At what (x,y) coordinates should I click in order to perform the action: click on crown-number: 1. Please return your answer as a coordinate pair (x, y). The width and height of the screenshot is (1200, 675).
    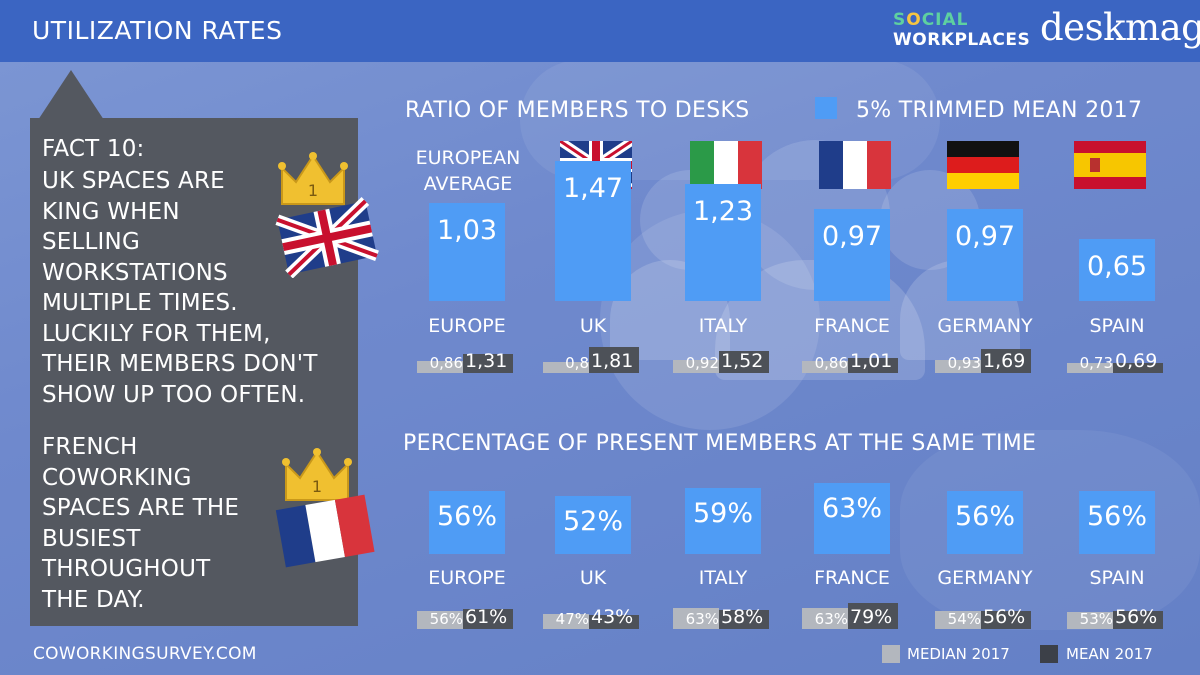
    Looking at the image, I should click on (317, 486).